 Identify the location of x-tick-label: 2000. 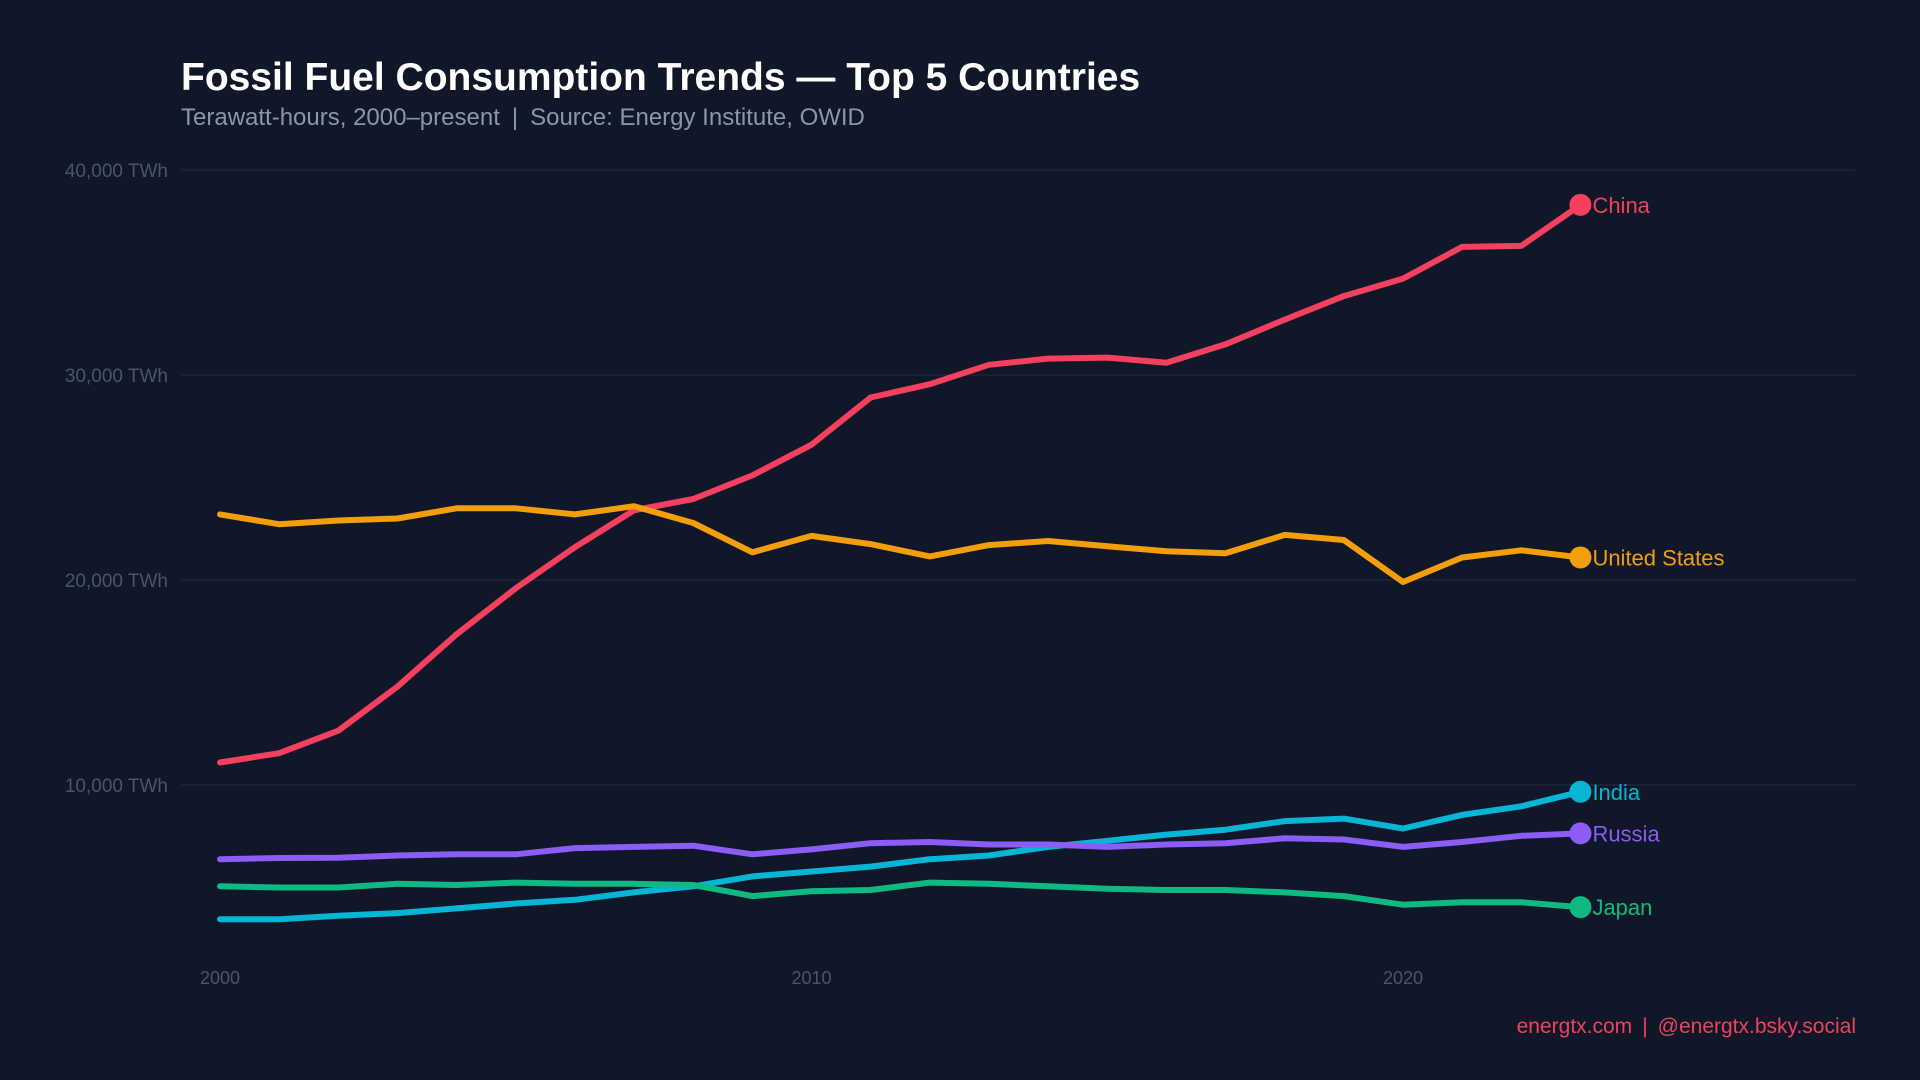
(220, 978).